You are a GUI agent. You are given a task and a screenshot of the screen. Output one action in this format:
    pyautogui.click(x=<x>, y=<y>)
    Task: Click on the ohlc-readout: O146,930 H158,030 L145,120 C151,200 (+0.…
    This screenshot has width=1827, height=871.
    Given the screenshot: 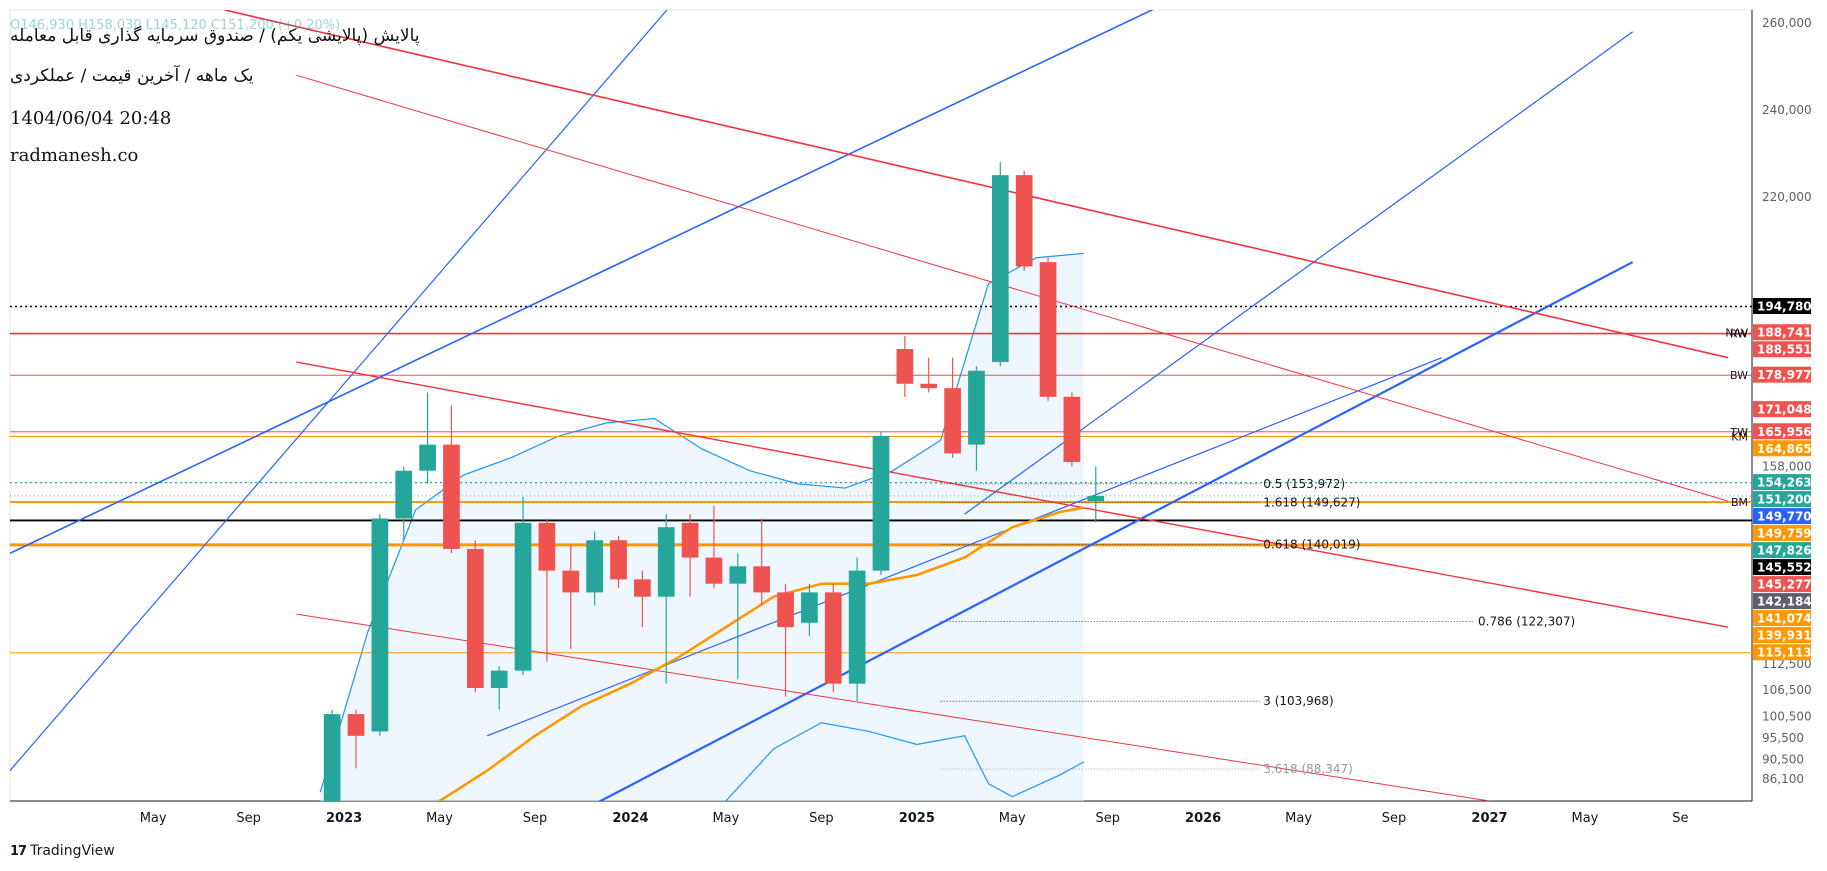 What is the action you would take?
    pyautogui.click(x=175, y=25)
    